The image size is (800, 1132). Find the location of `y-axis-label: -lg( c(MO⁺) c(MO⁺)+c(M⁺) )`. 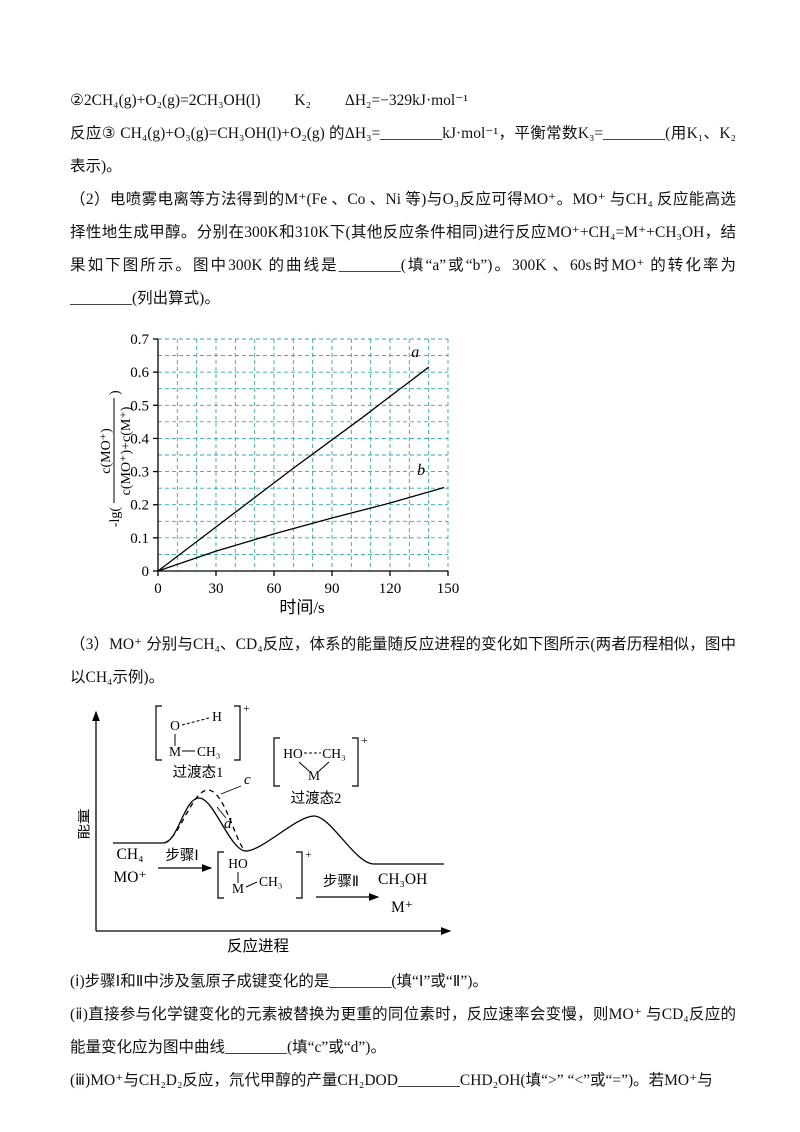

y-axis-label: -lg( c(MO⁺) c(MO⁺)+c(M⁺) ) is located at coordinates (116, 458).